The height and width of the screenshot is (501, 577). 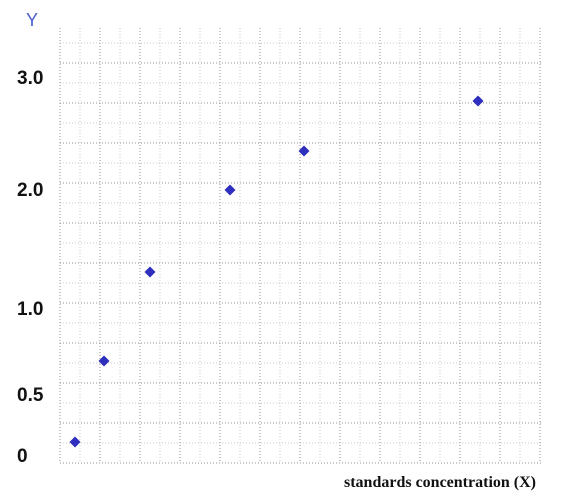 I want to click on y-tick-label: 3.0, so click(x=30, y=78).